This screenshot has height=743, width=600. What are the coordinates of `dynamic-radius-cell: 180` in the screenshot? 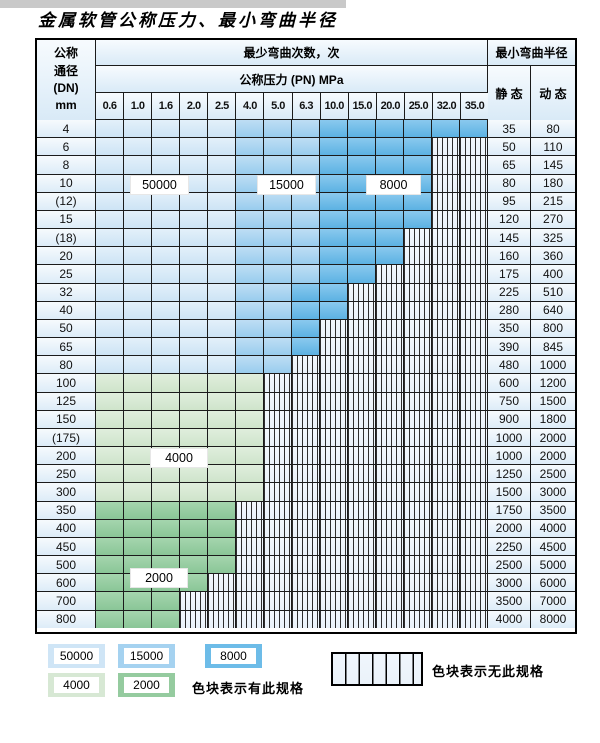 It's located at (553, 183).